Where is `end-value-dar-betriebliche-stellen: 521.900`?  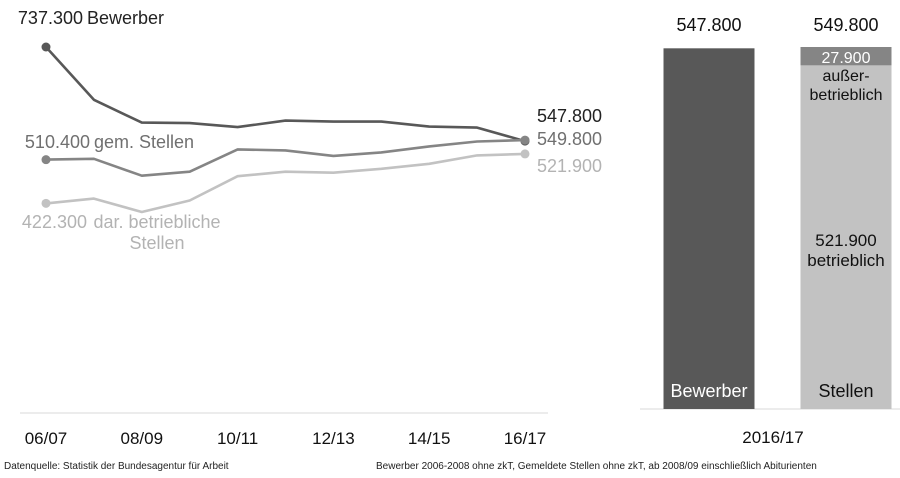 end-value-dar-betriebliche-stellen: 521.900 is located at coordinates (569, 166).